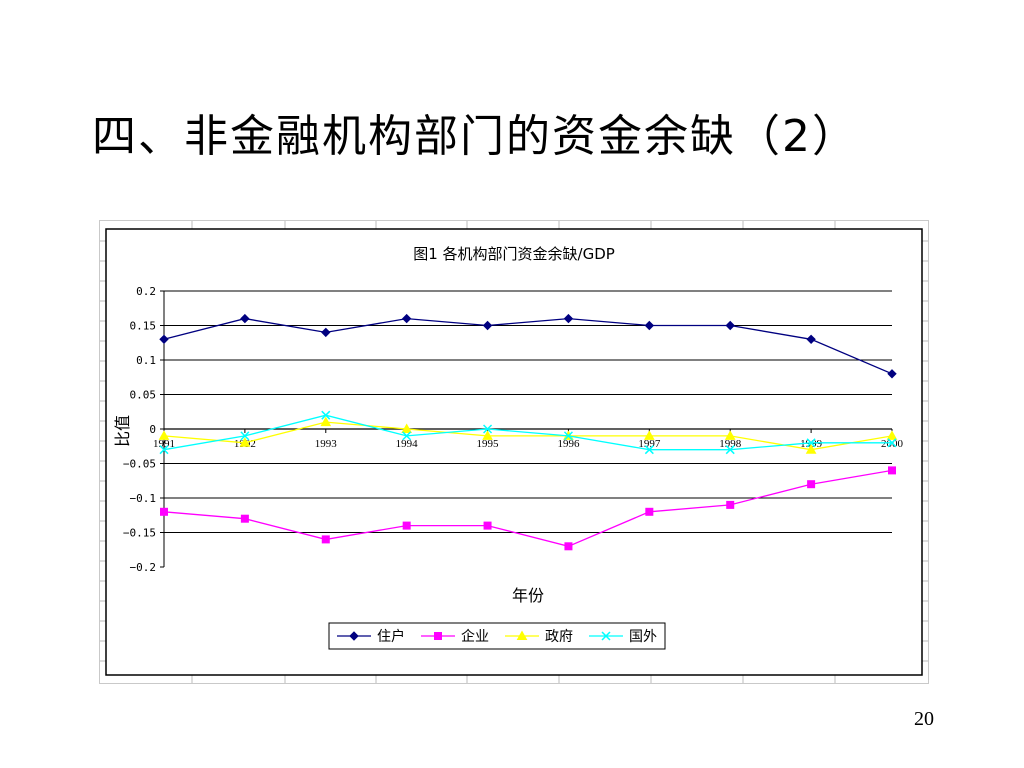 The image size is (1024, 768). I want to click on x-axis-title: 年份, so click(528, 595).